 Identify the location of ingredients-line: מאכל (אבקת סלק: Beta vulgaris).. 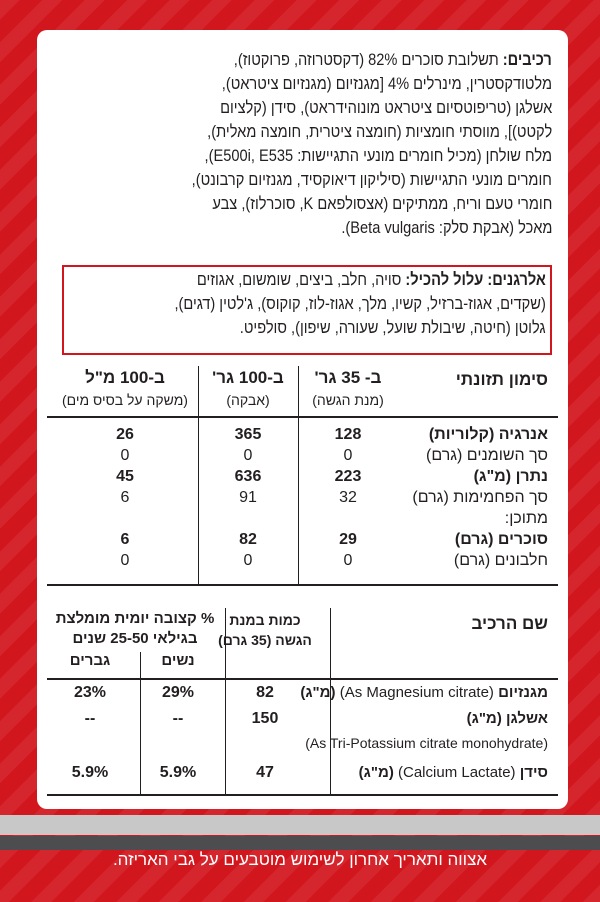
(446, 228).